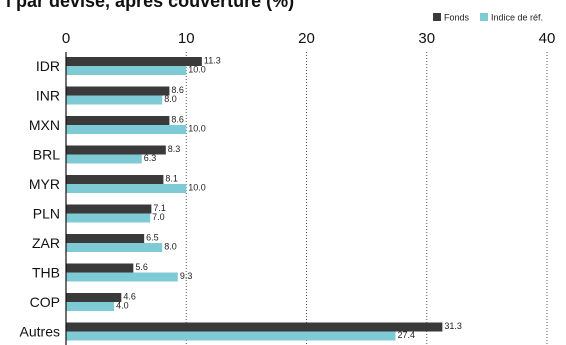 This screenshot has width=566, height=345. I want to click on legend: Fonds Indice de réf., so click(488, 18).